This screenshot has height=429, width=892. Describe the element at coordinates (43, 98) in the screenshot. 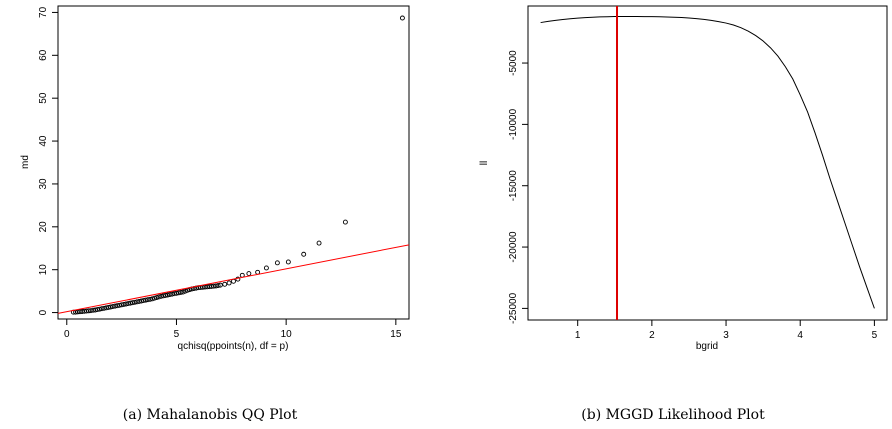

I see `qq-y-tick-label: 50` at that location.